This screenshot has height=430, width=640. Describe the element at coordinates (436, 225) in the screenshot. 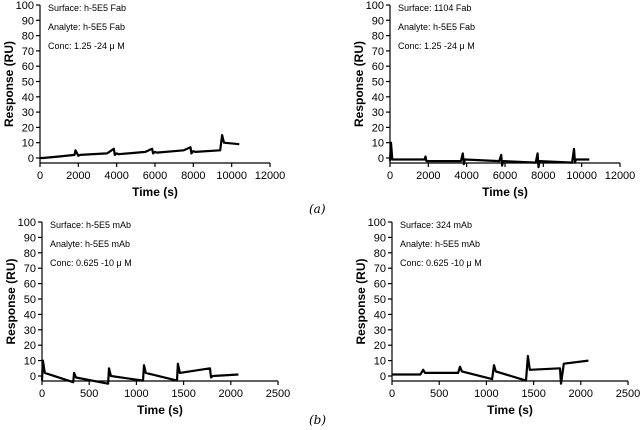

I see `annotation-text: Surface: 324 mAb` at that location.